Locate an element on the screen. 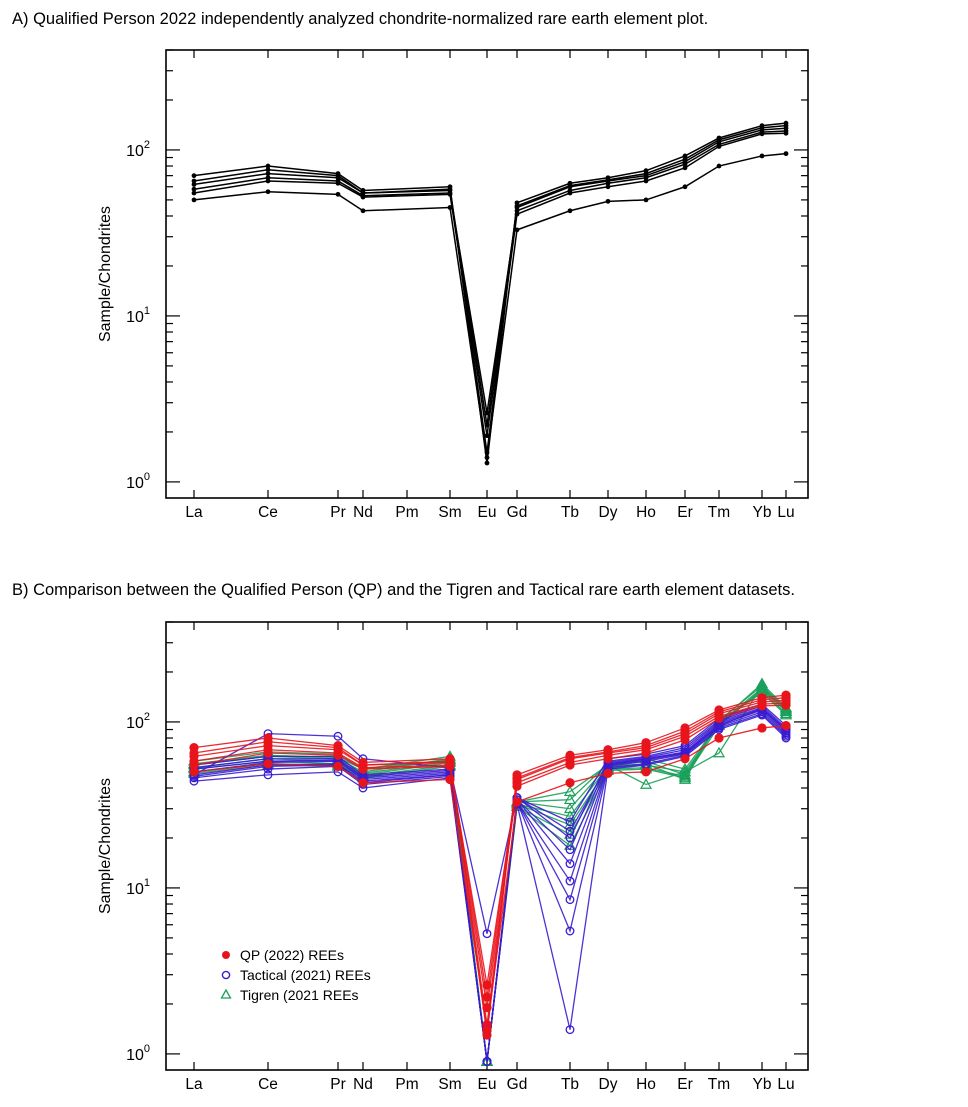 The width and height of the screenshot is (968, 1107). y-axis-label: Sample/Chondrites is located at coordinates (105, 846).